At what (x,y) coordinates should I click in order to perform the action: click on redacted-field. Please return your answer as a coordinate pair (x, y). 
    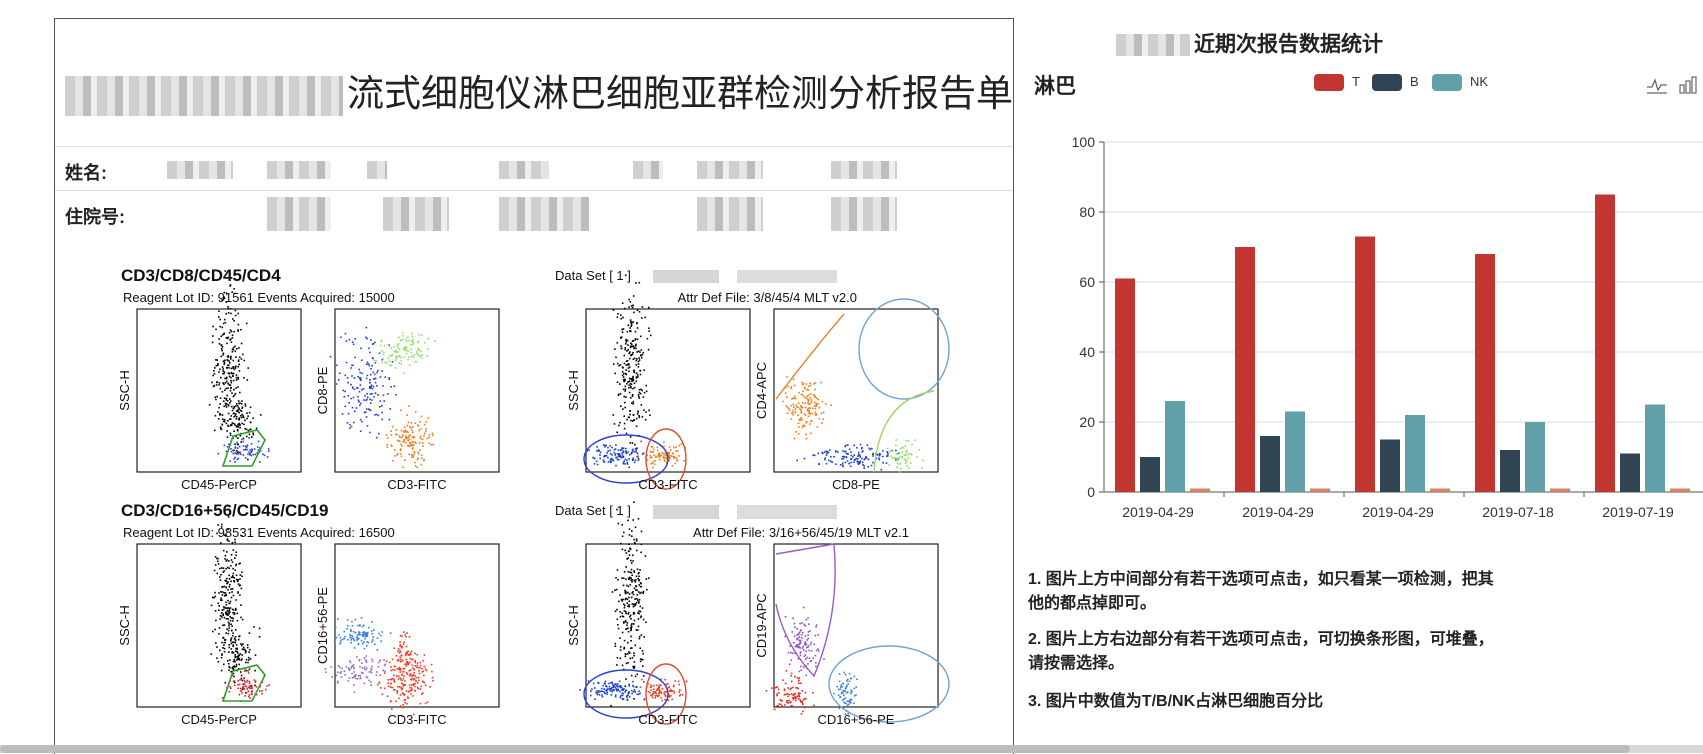
    Looking at the image, I should click on (787, 512).